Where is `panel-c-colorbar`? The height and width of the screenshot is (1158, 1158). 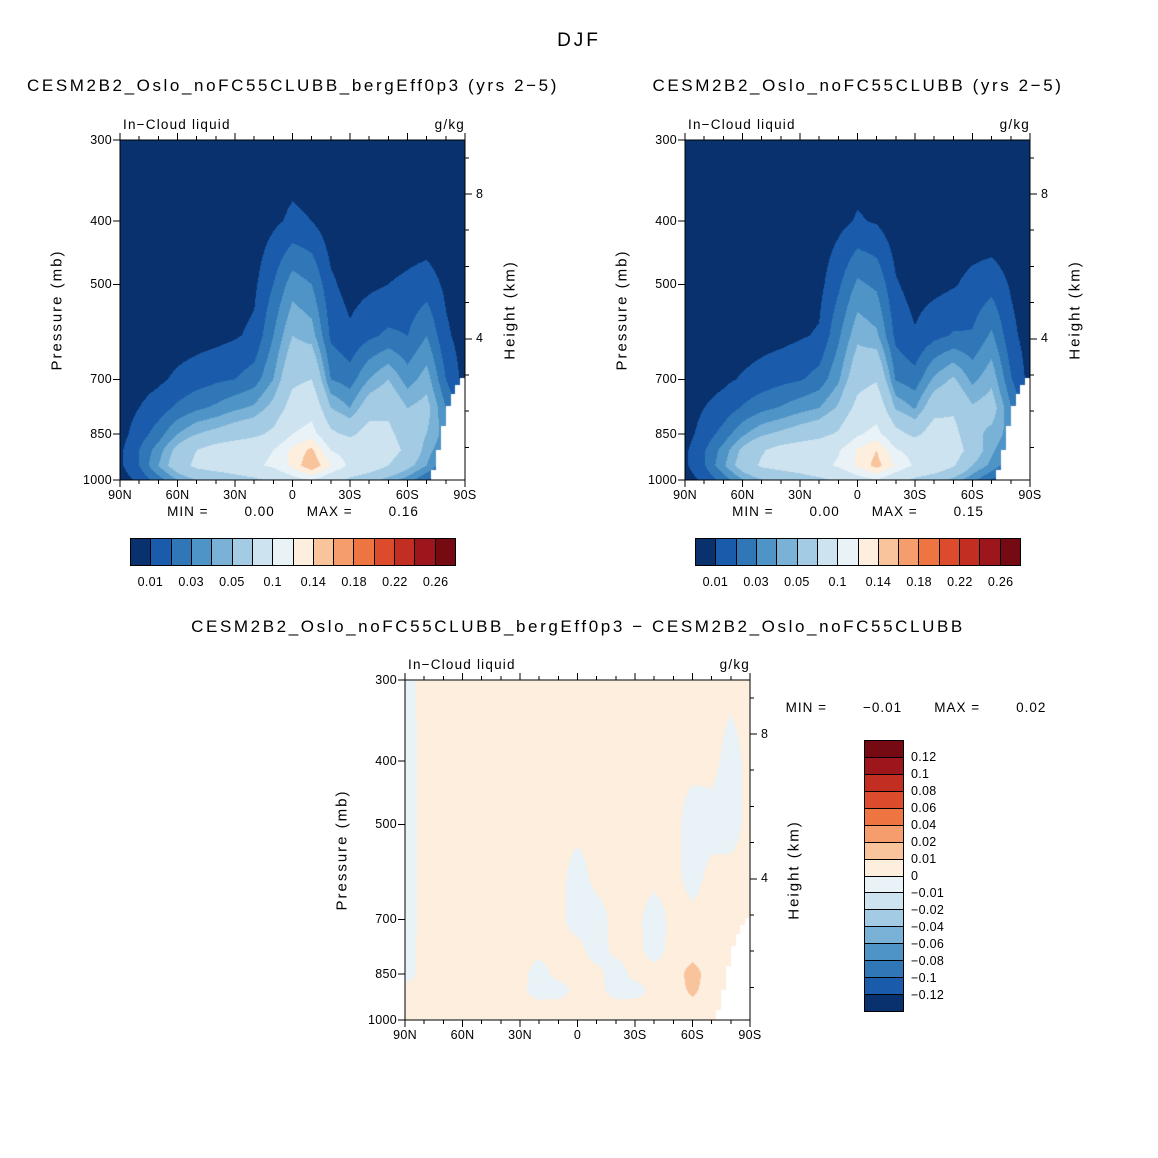
panel-c-colorbar is located at coordinates (884, 876).